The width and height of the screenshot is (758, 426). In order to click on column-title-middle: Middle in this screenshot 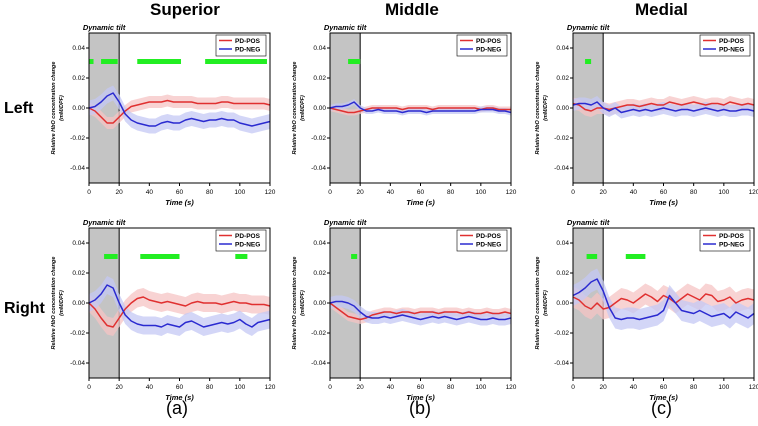, I will do `click(412, 9)`.